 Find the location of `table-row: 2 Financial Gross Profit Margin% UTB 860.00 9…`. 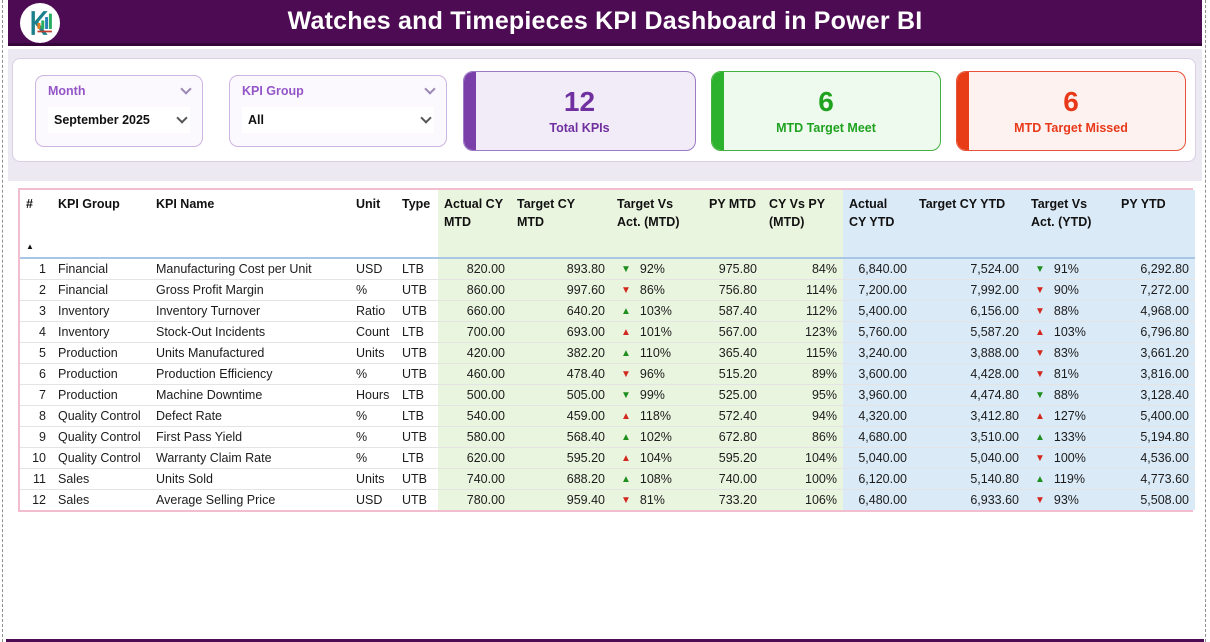

table-row: 2 Financial Gross Profit Margin% UTB 860.00 9… is located at coordinates (607, 290).